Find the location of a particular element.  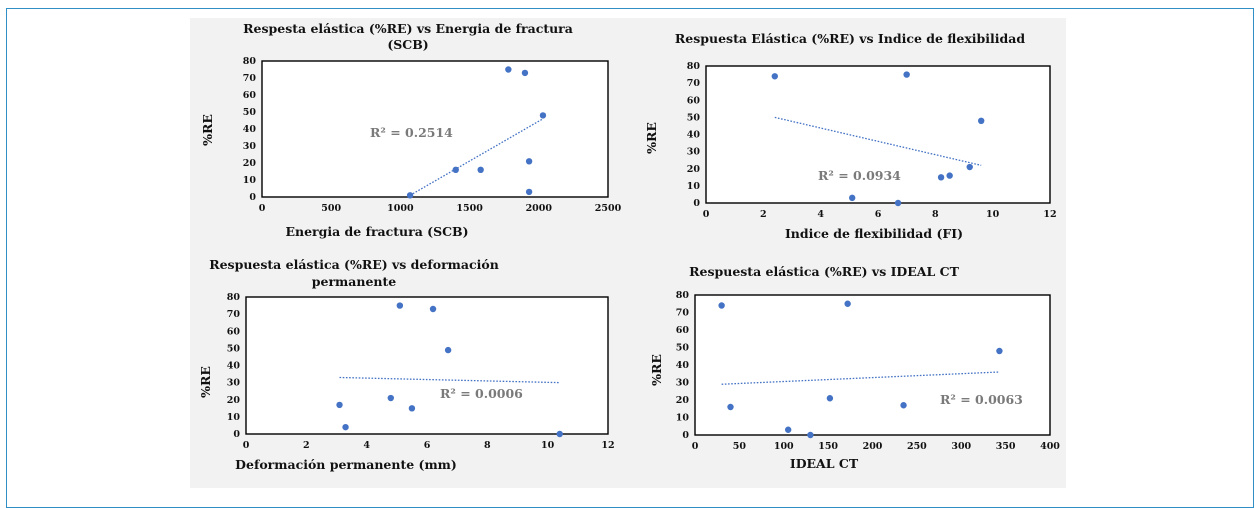

x-axis-label: Energia de fractura (SCB) is located at coordinates (376, 231).